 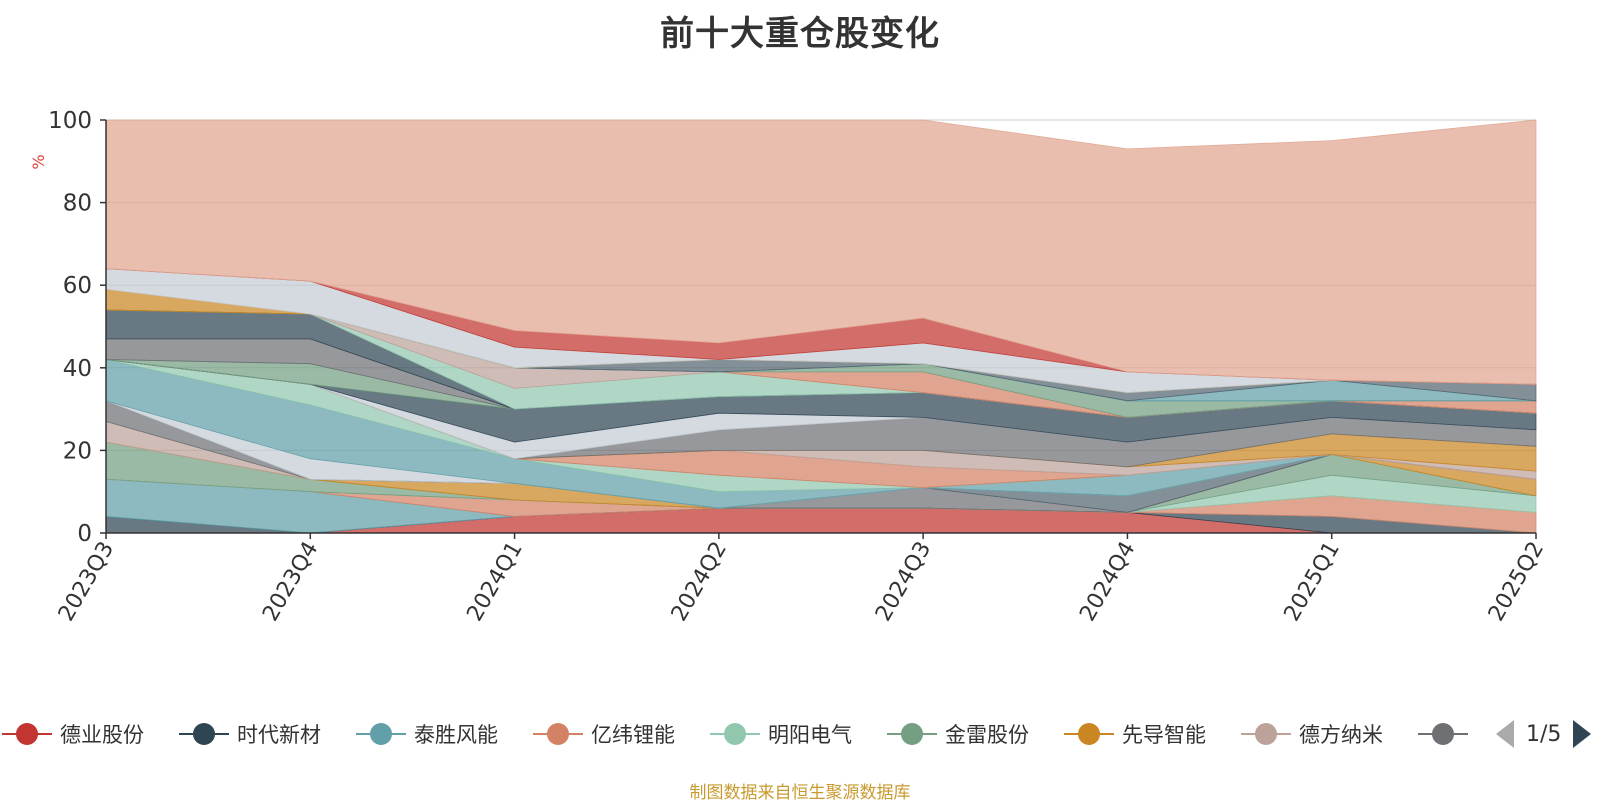 I want to click on legend-pager: 1/5, so click(x=1548, y=734).